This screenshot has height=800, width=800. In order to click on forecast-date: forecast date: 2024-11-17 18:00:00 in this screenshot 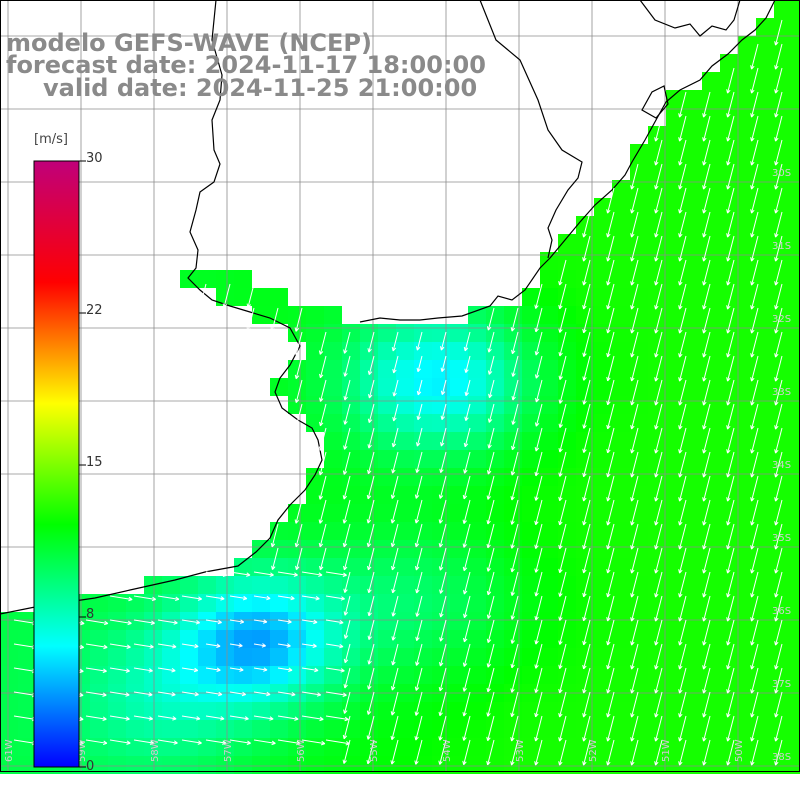, I will do `click(246, 65)`.